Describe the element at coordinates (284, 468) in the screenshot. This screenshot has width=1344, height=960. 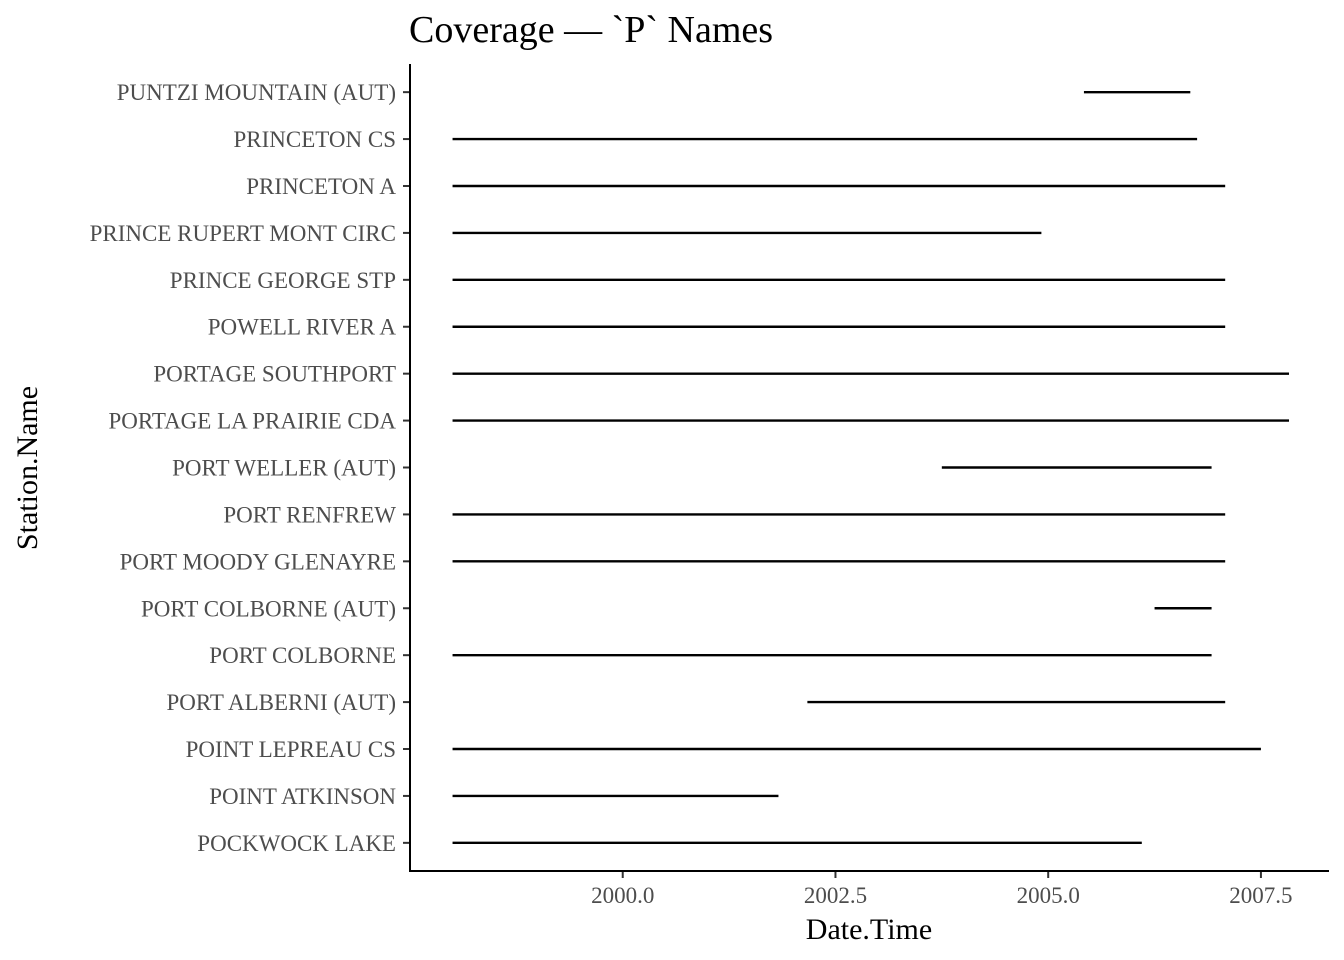
I see `y-tick-label: PORT WELLER (AUT)` at that location.